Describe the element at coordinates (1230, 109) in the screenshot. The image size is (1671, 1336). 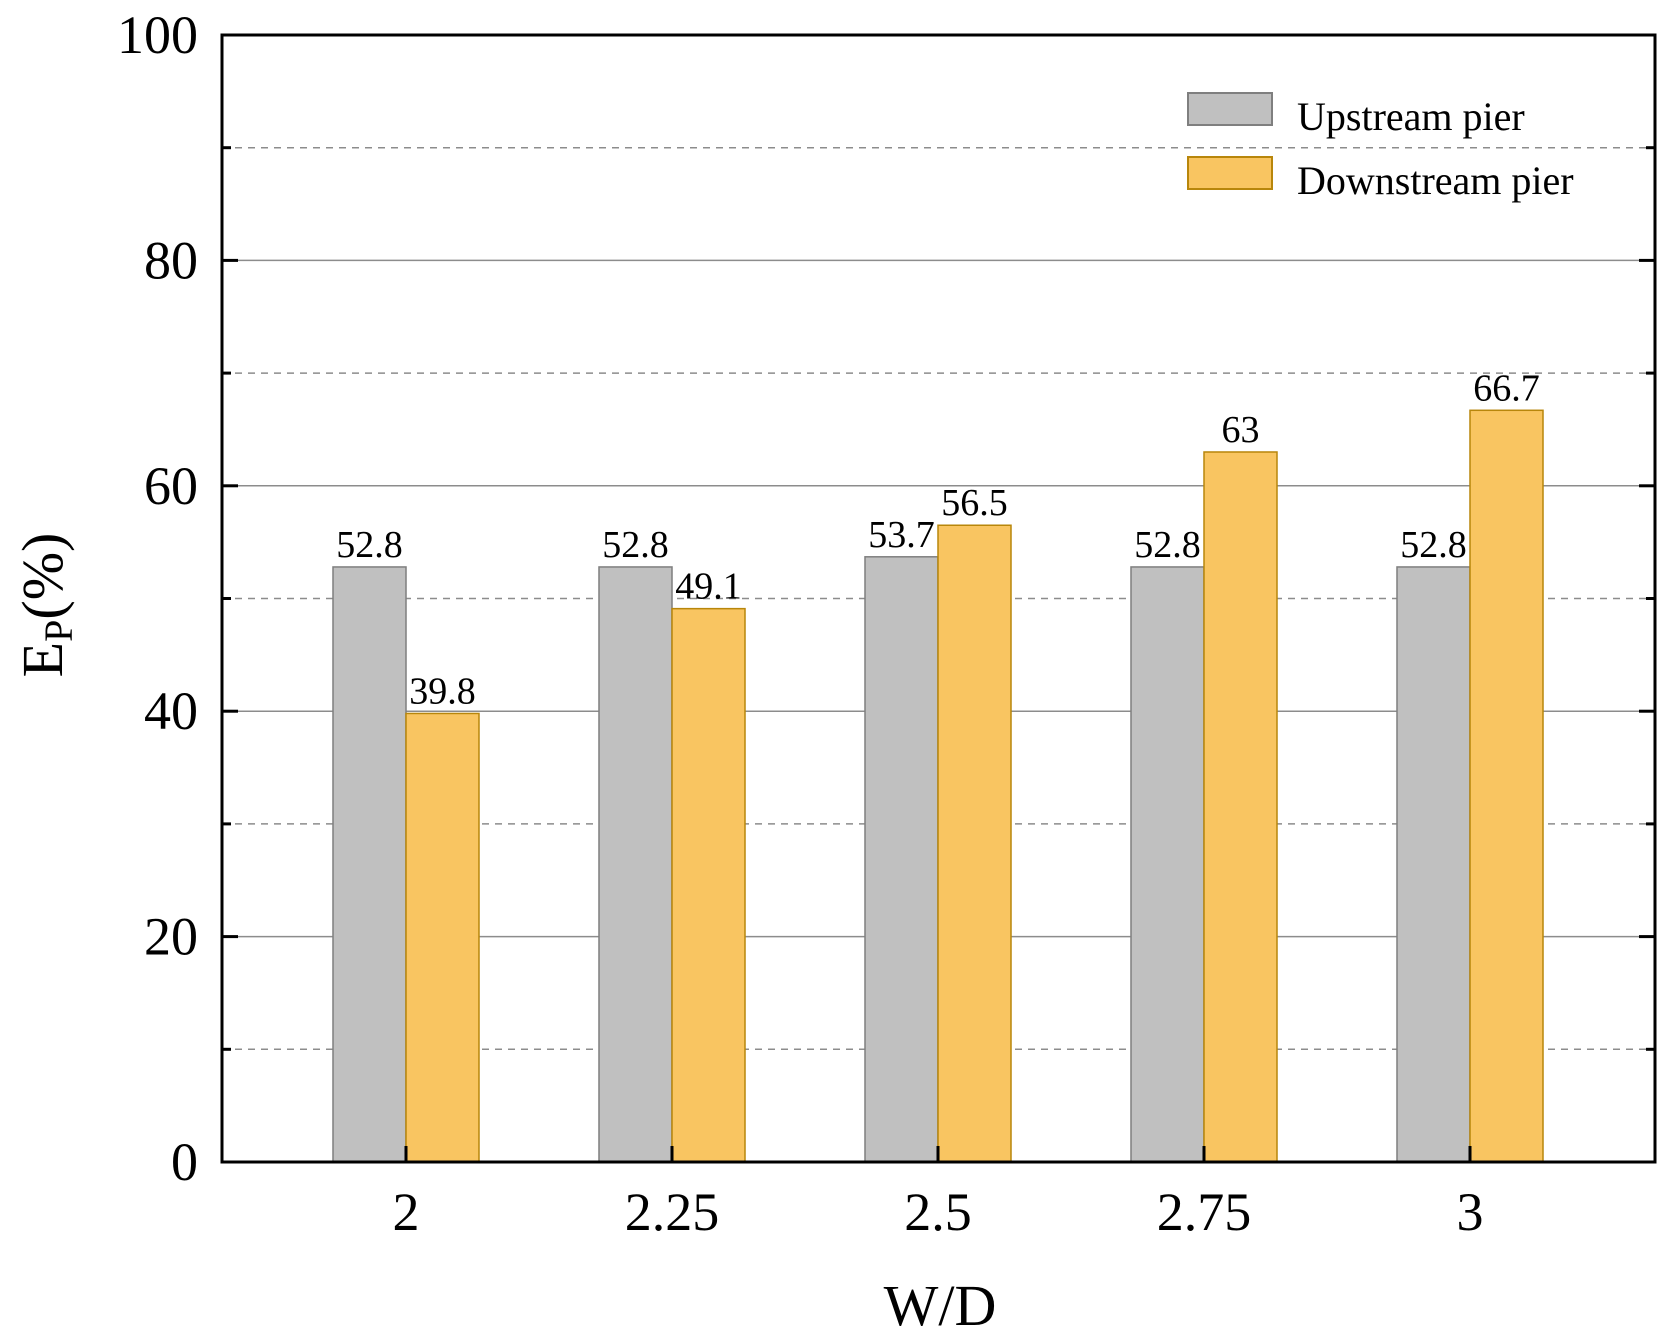
I see `legend-swatch-upstream` at that location.